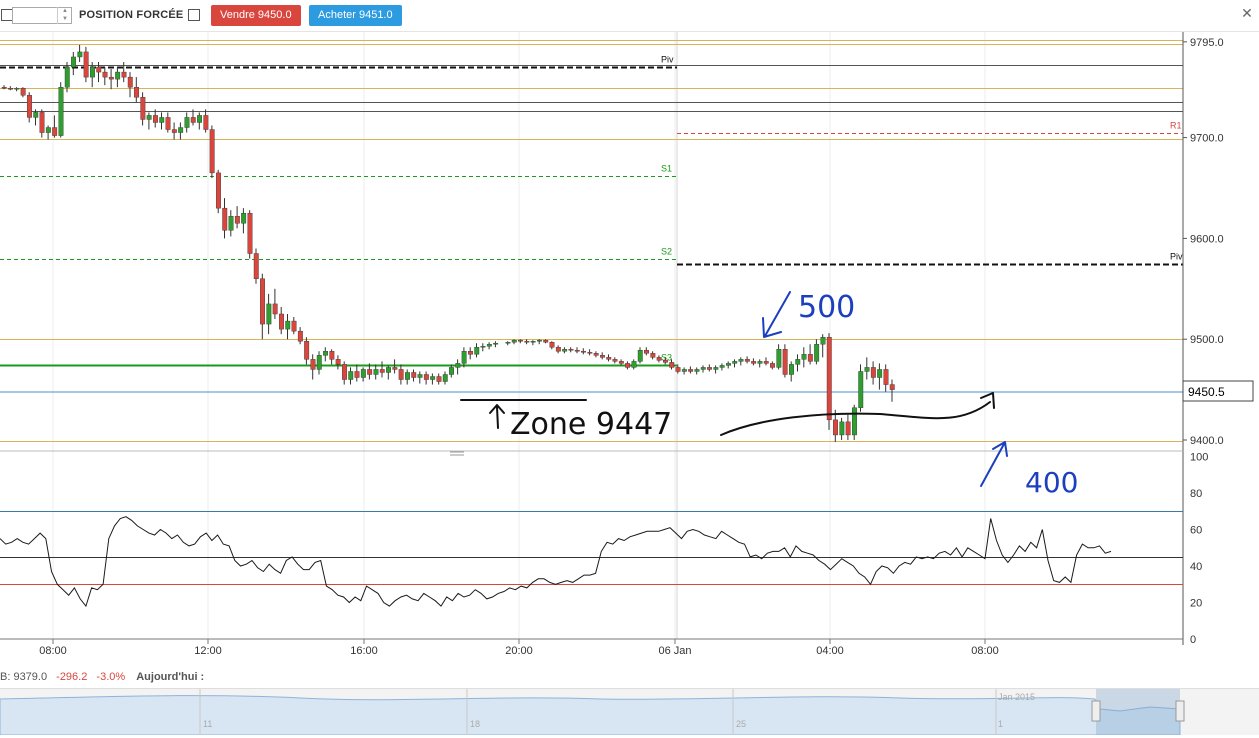 The height and width of the screenshot is (738, 1259). I want to click on buy-button: Acheter 9451.0, so click(355, 15).